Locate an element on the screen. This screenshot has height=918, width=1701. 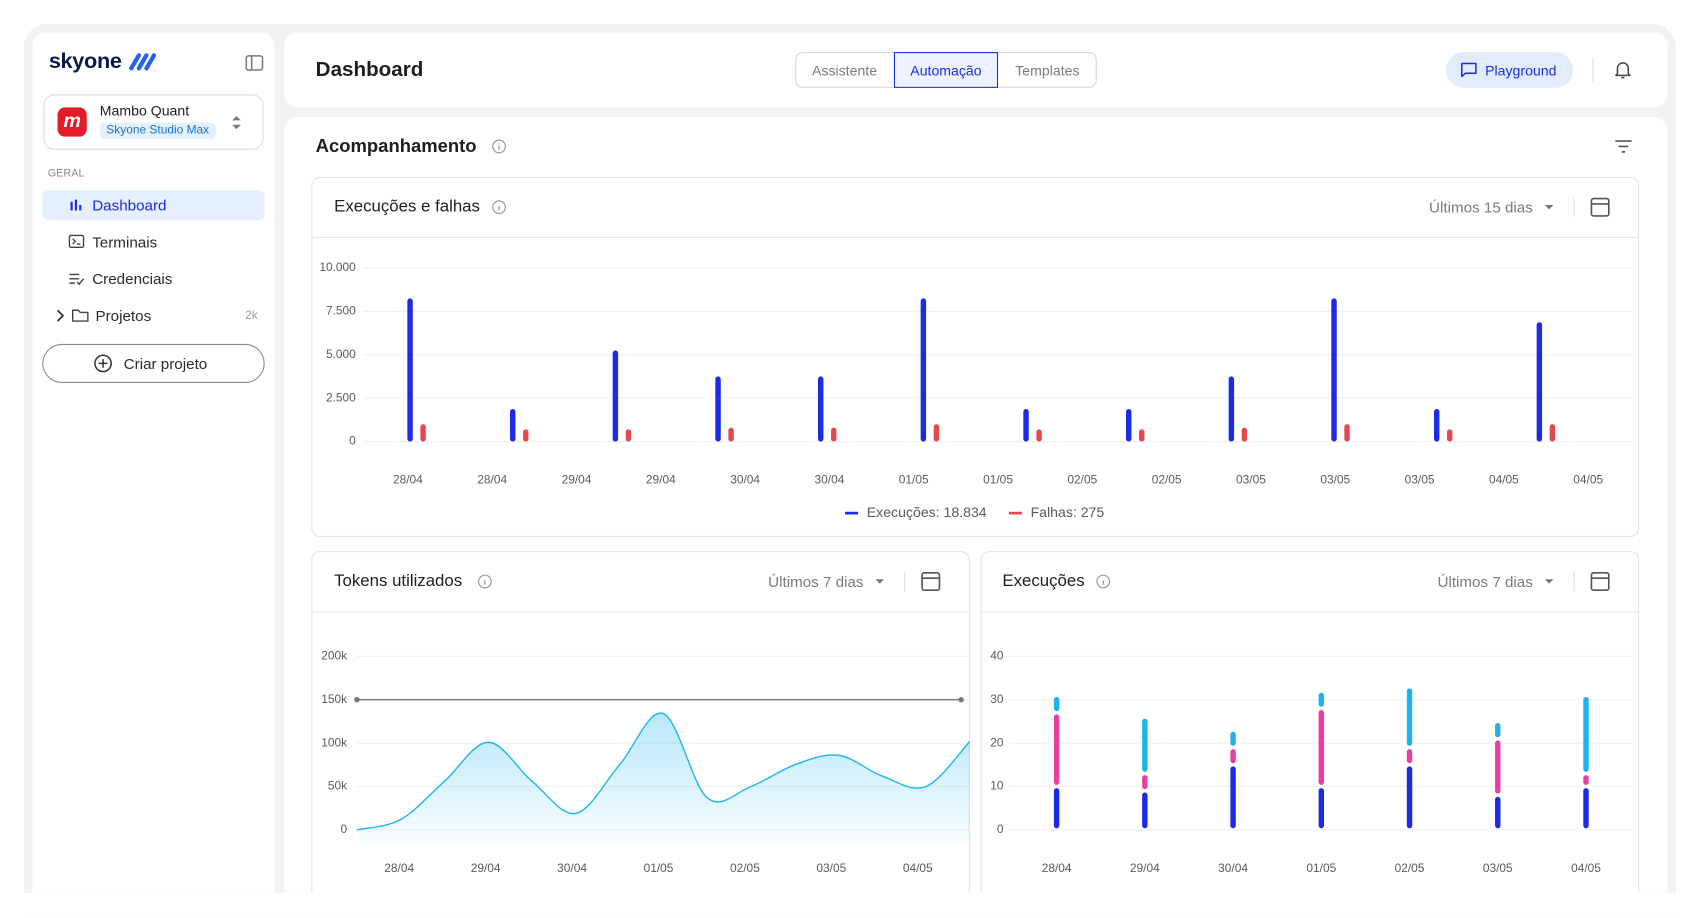
nav-item: Dashboard is located at coordinates (129, 205).